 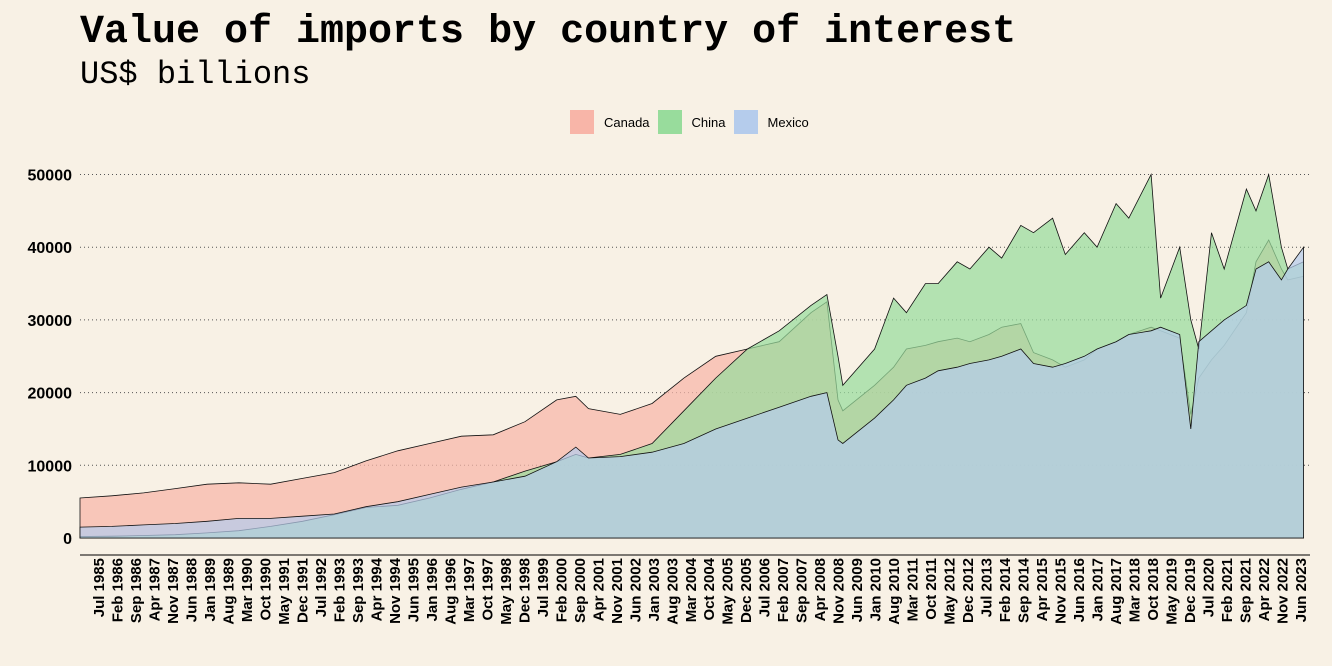 I want to click on legend-item-china: China, so click(x=691, y=122).